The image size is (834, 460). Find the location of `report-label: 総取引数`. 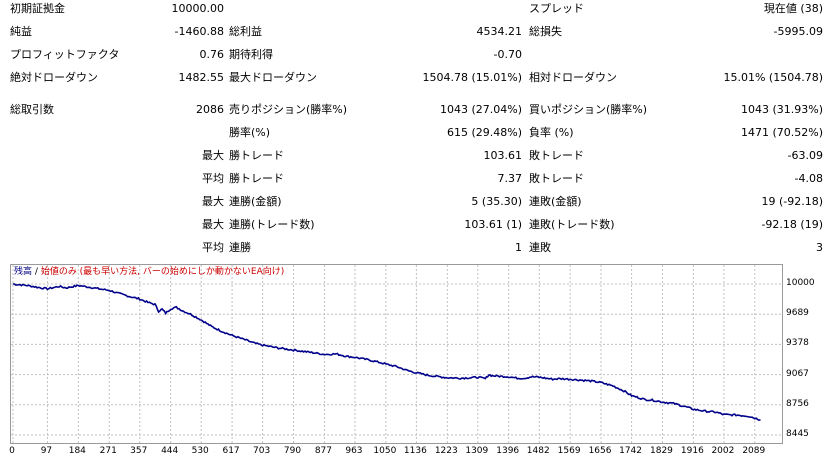

report-label: 総取引数 is located at coordinates (32, 109).